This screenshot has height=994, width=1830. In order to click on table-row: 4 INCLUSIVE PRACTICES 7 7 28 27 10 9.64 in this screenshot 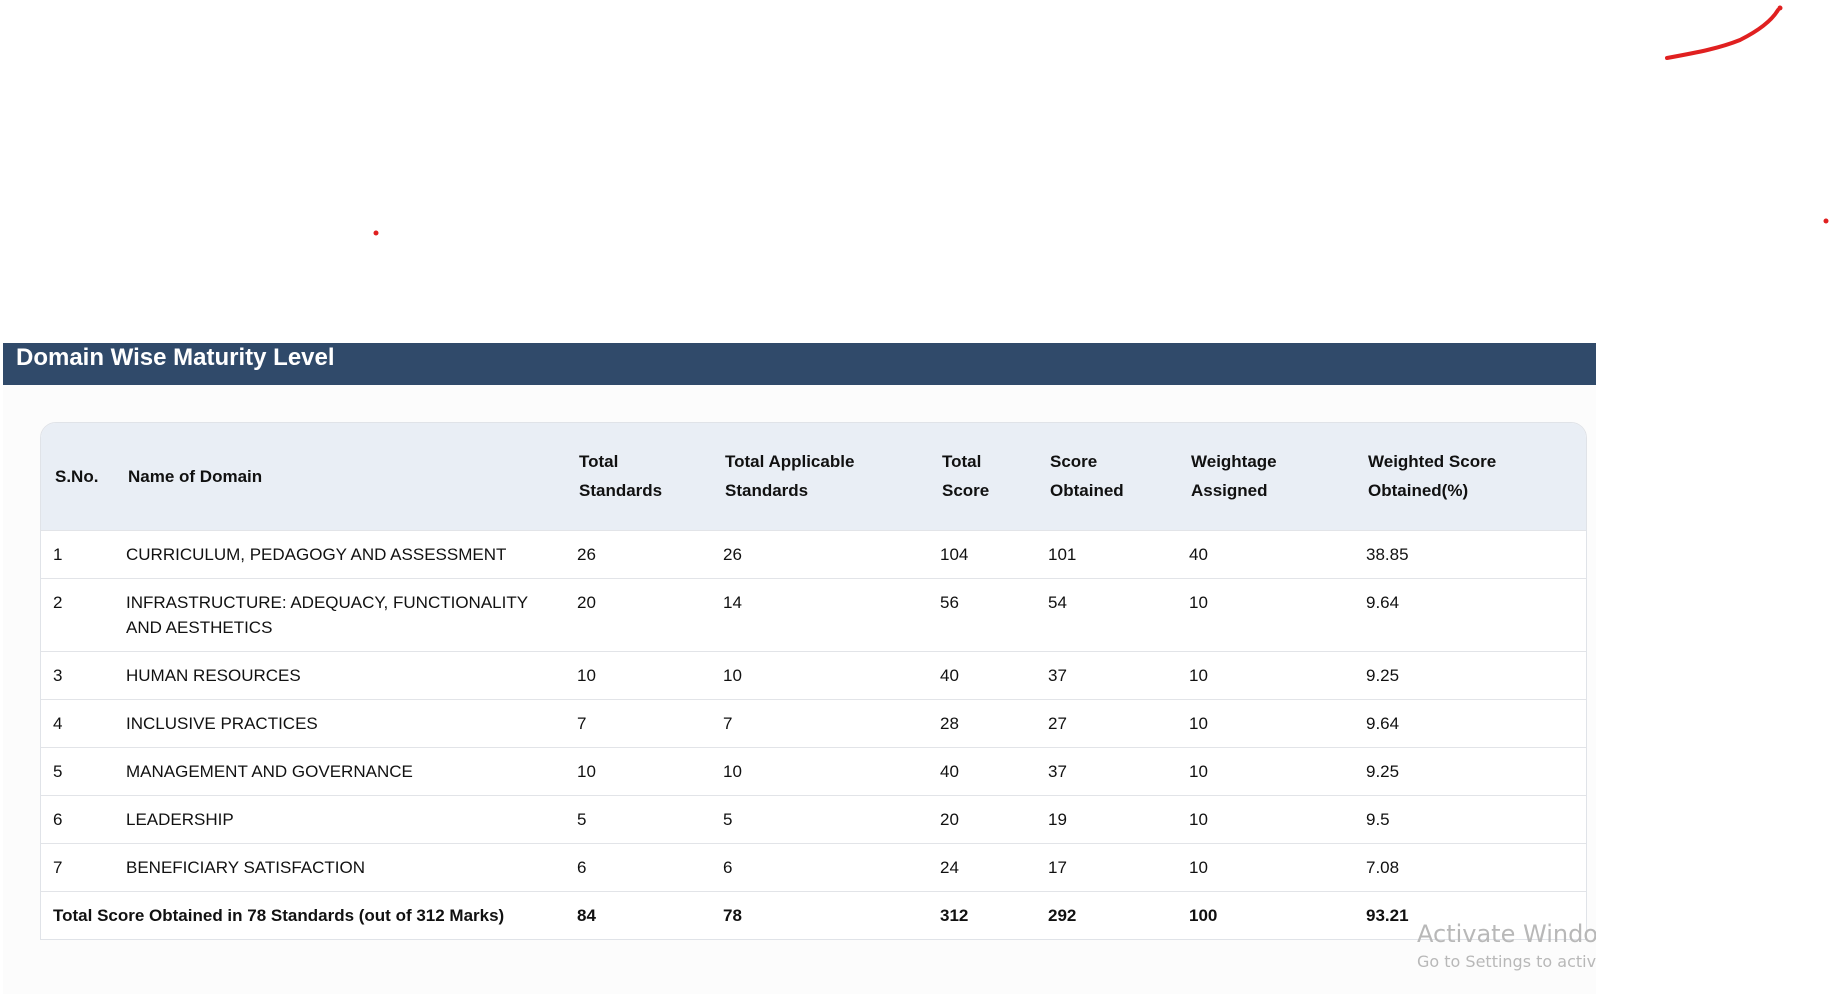, I will do `click(813, 722)`.